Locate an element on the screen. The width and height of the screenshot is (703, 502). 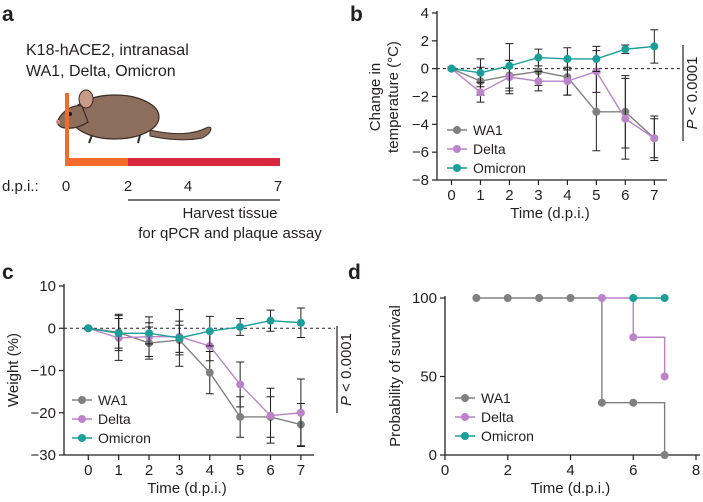
survival-legend-label-delta: Delta is located at coordinates (497, 417).